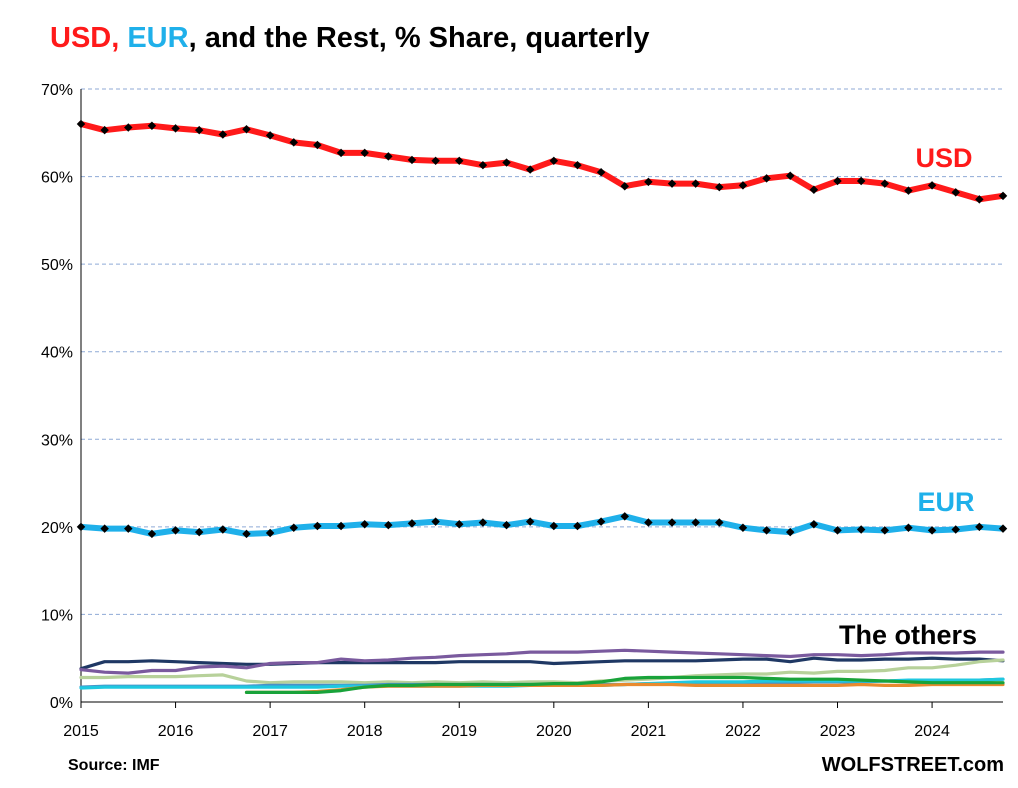 This screenshot has height=788, width=1018. I want to click on eur-label: EUR, so click(945, 502).